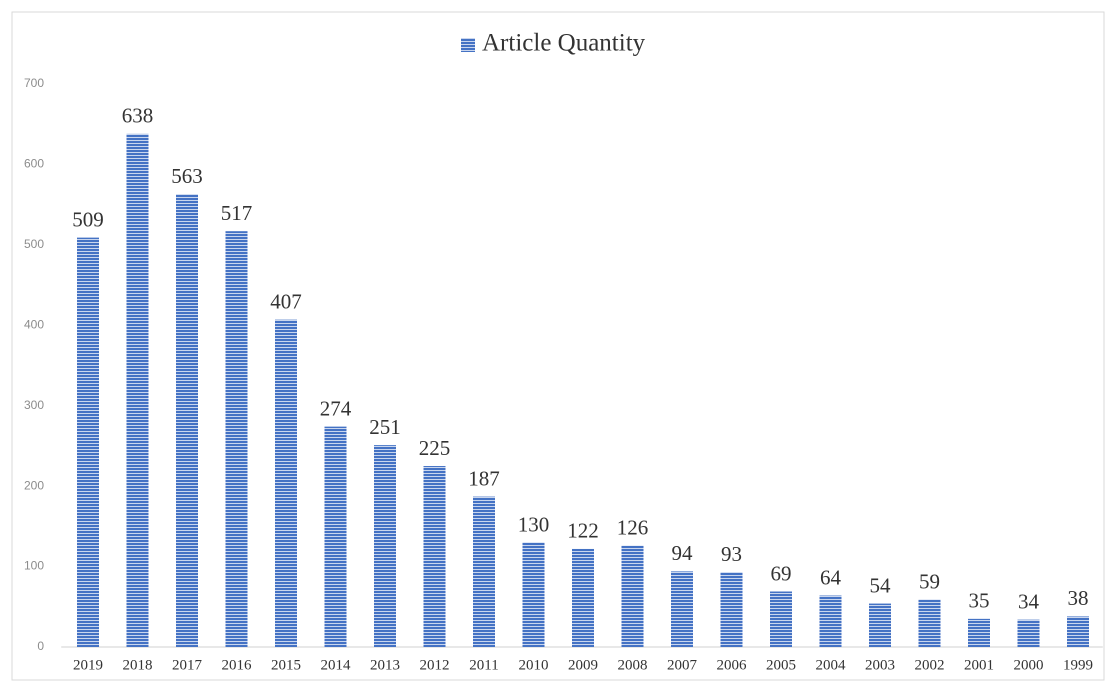 The height and width of the screenshot is (682, 1107). What do you see at coordinates (1078, 665) in the screenshot?
I see `x-tick-label: 1999` at bounding box center [1078, 665].